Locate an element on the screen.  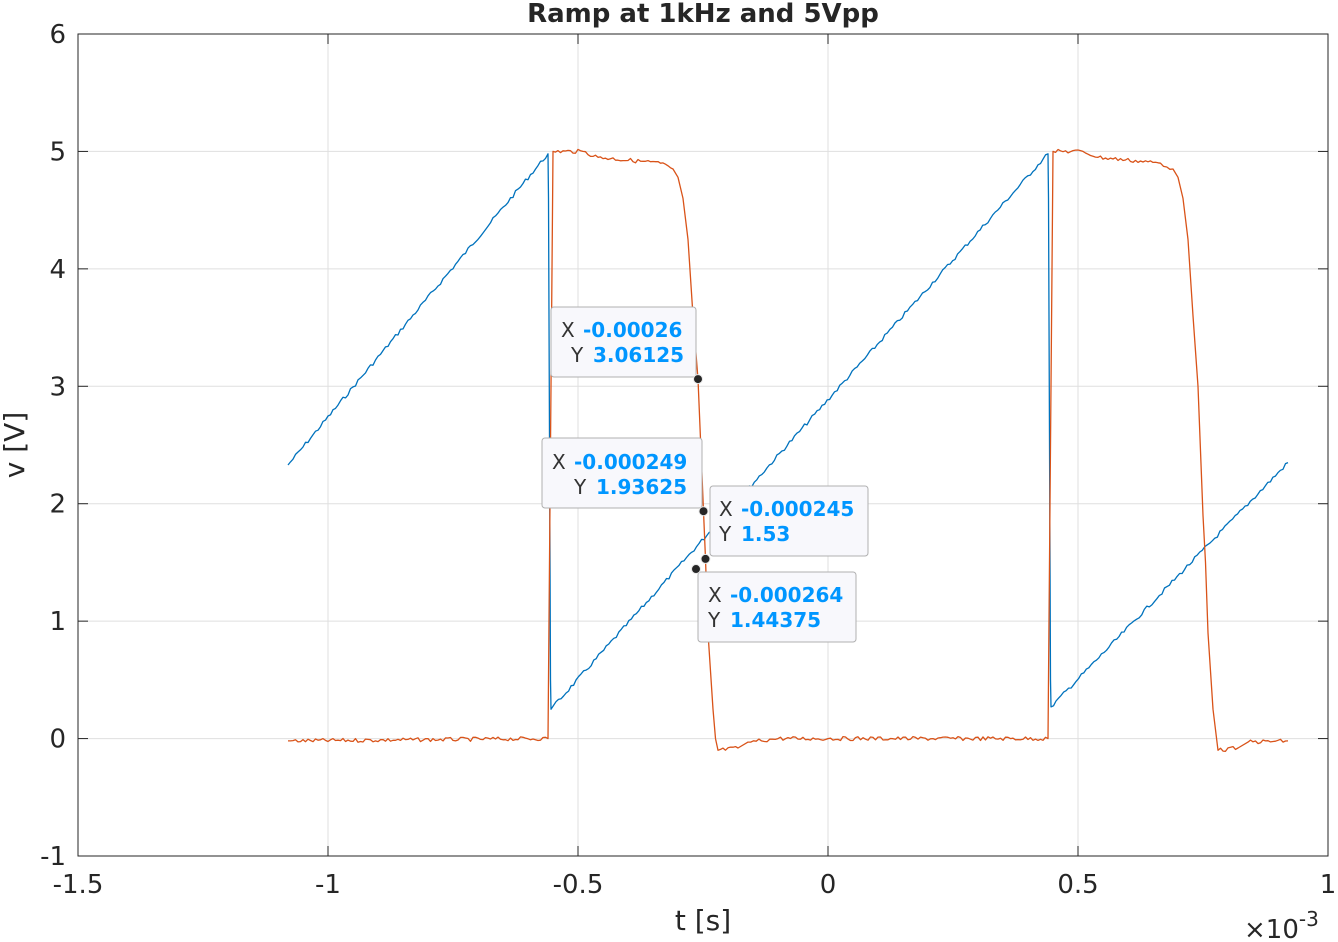
x-axis-exponent: ×10⁻³ is located at coordinates (1281, 924).